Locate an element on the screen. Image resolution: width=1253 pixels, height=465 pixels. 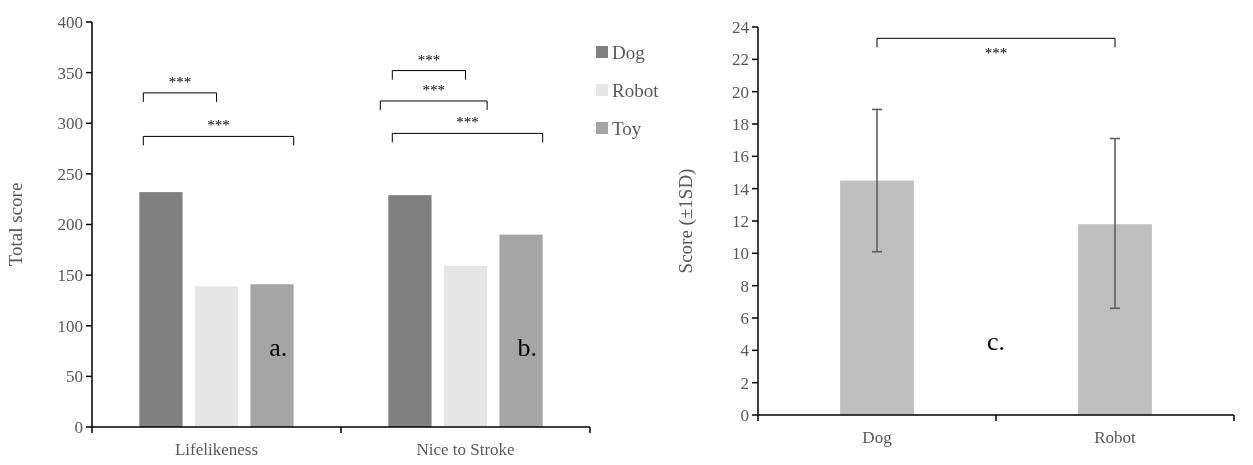
y-tick-label: 20 is located at coordinates (740, 92).